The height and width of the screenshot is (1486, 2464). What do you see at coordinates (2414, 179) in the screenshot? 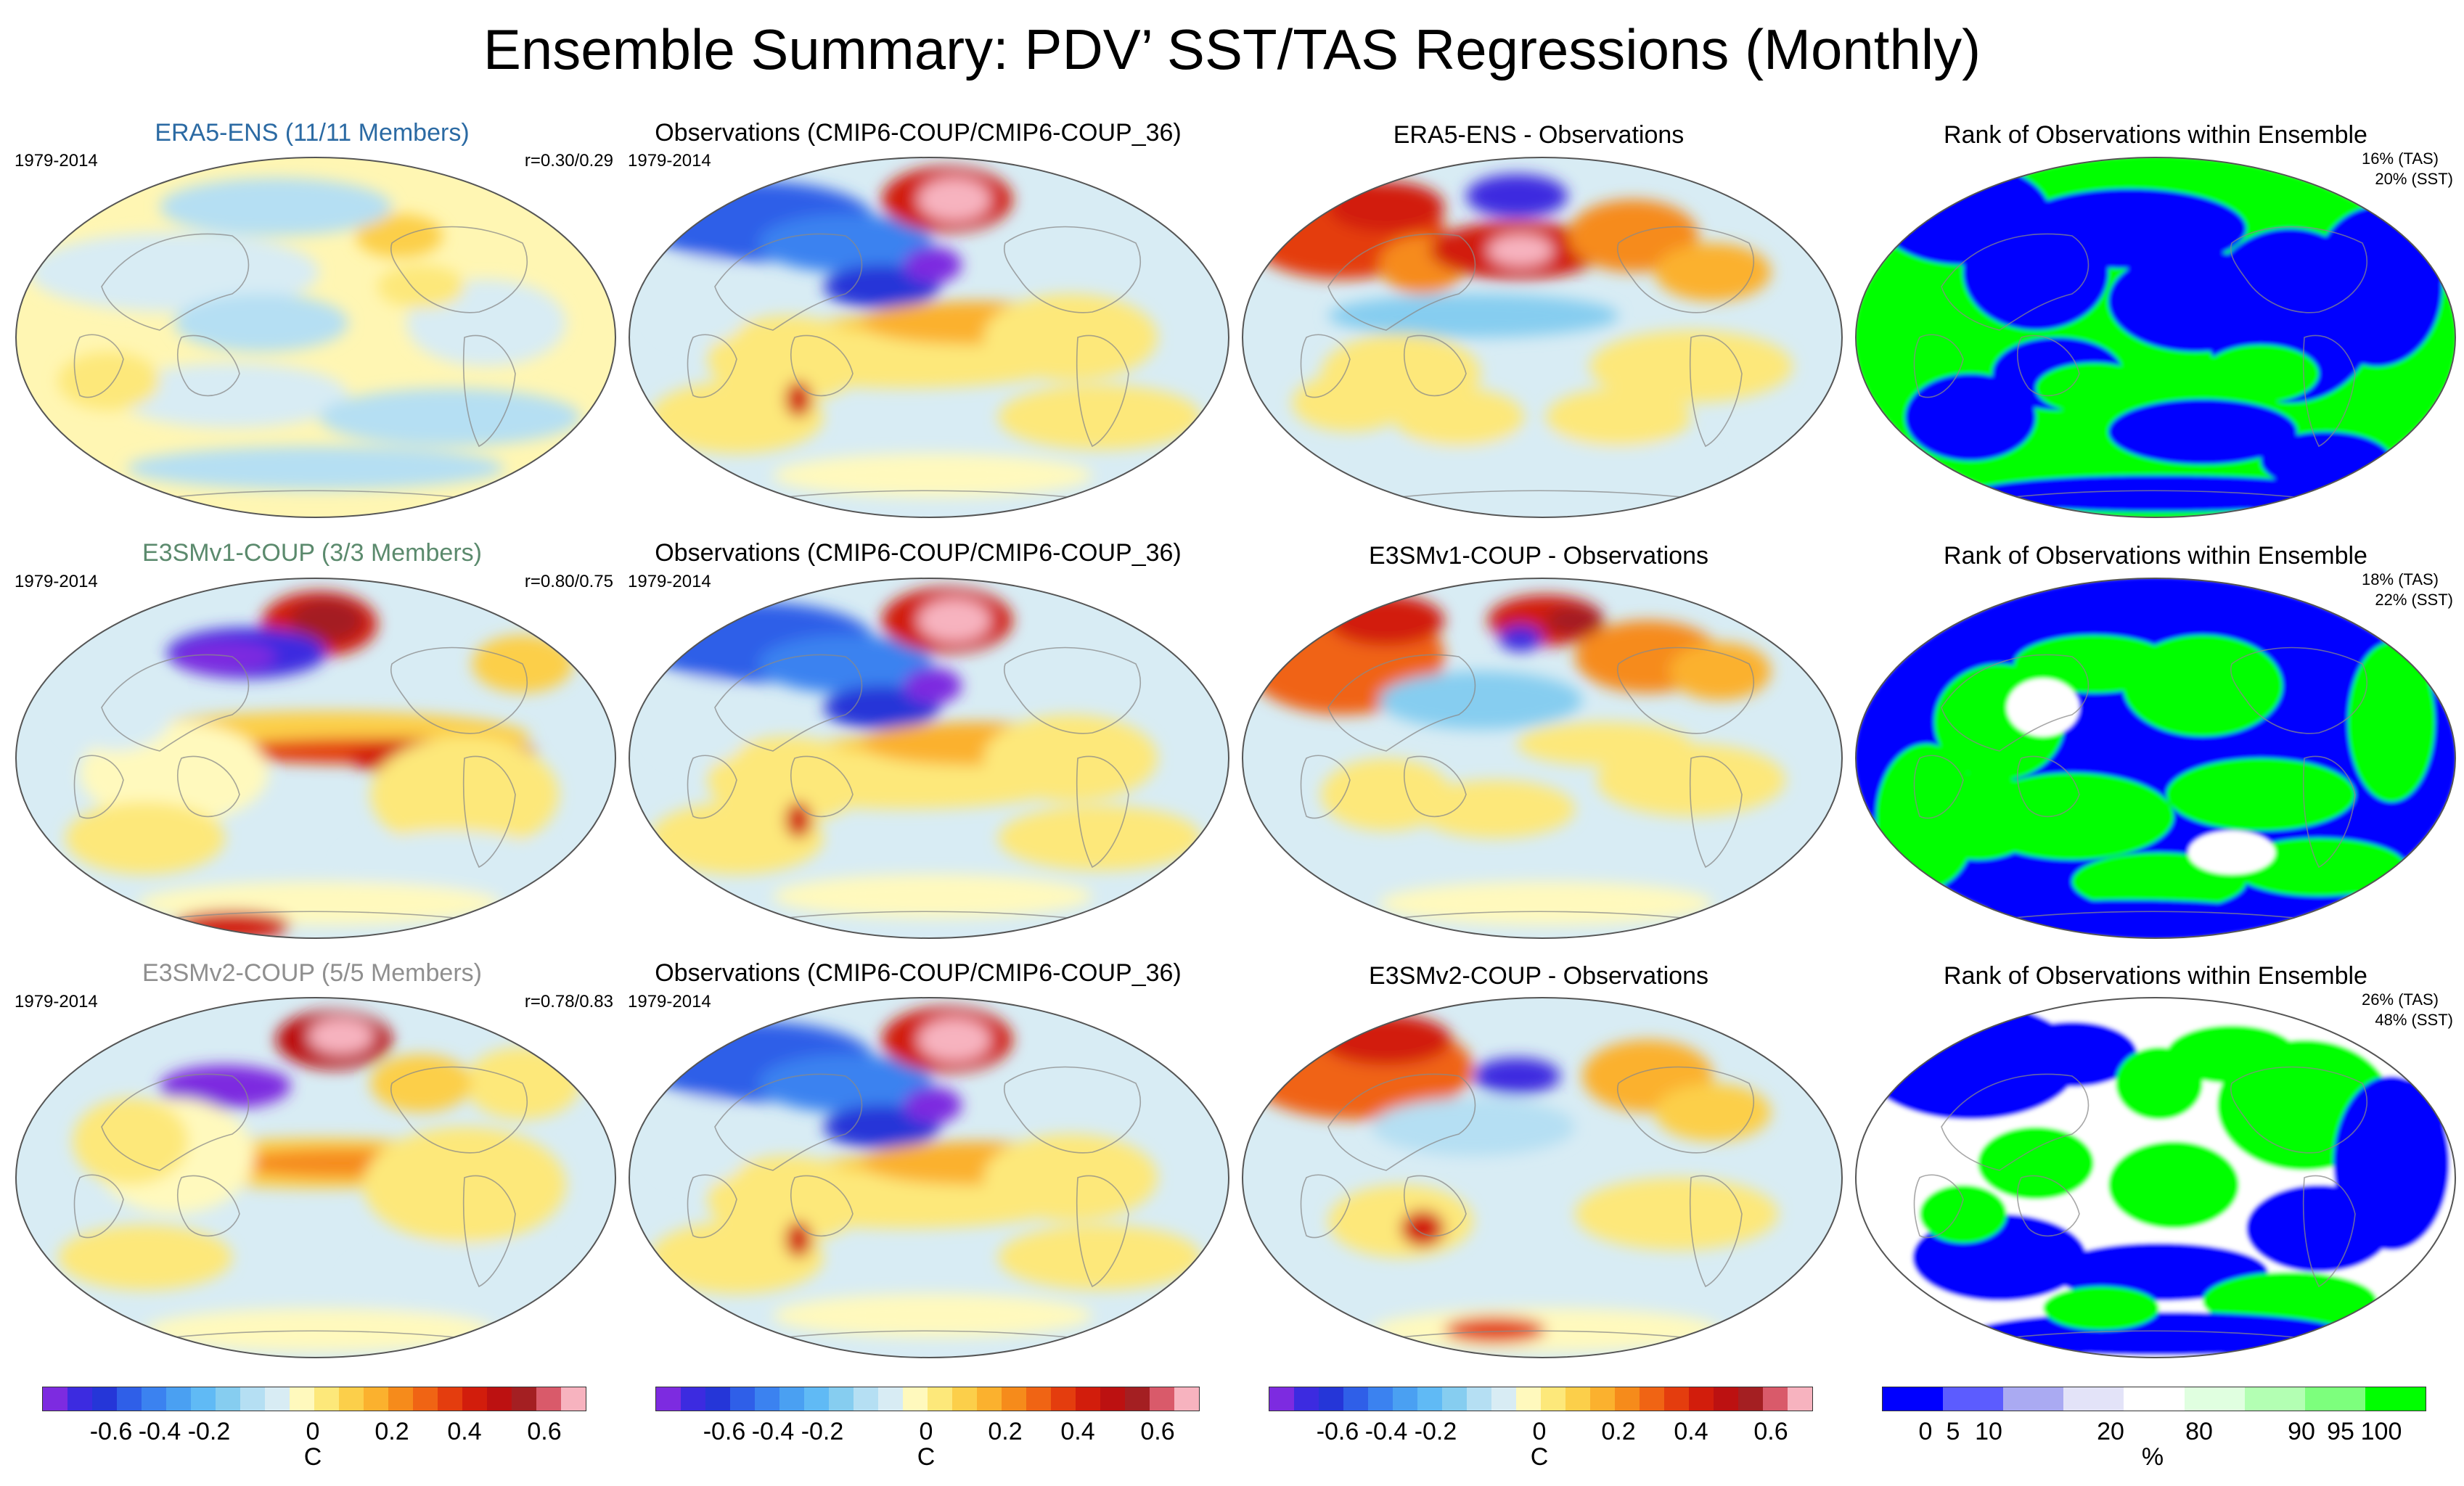
I see `row1-rank-sst: 20% (SST)` at bounding box center [2414, 179].